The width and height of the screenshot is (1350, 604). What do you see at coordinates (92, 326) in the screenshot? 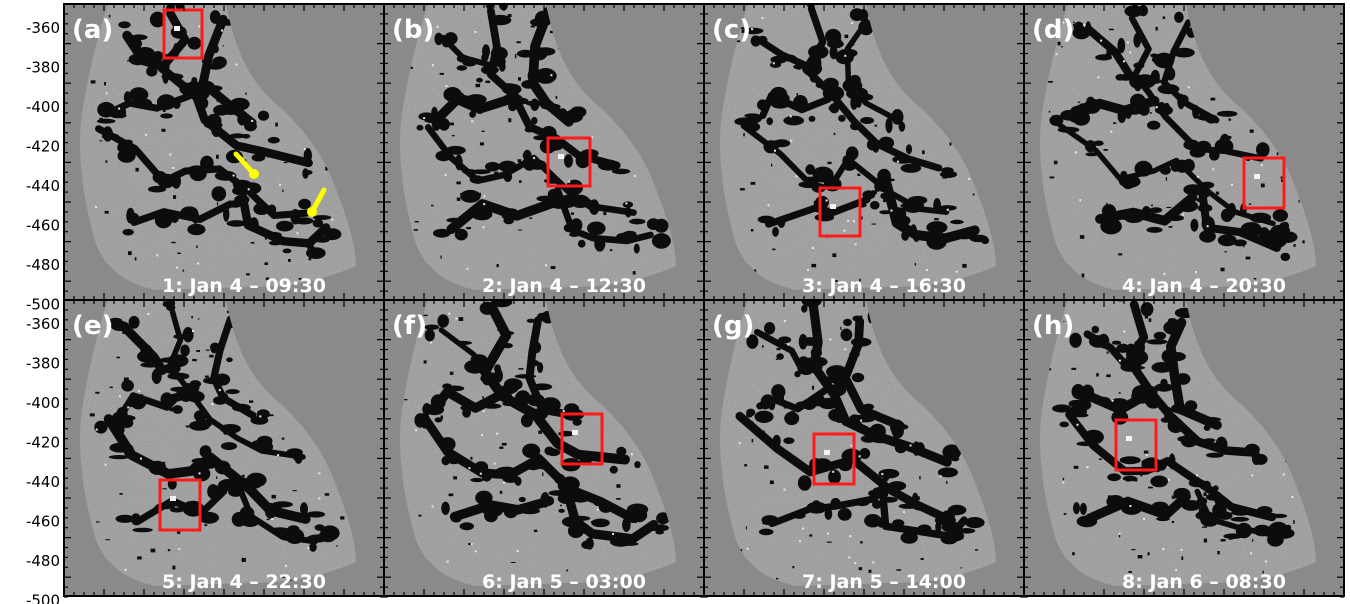
I see `panel-letter: (e)` at bounding box center [92, 326].